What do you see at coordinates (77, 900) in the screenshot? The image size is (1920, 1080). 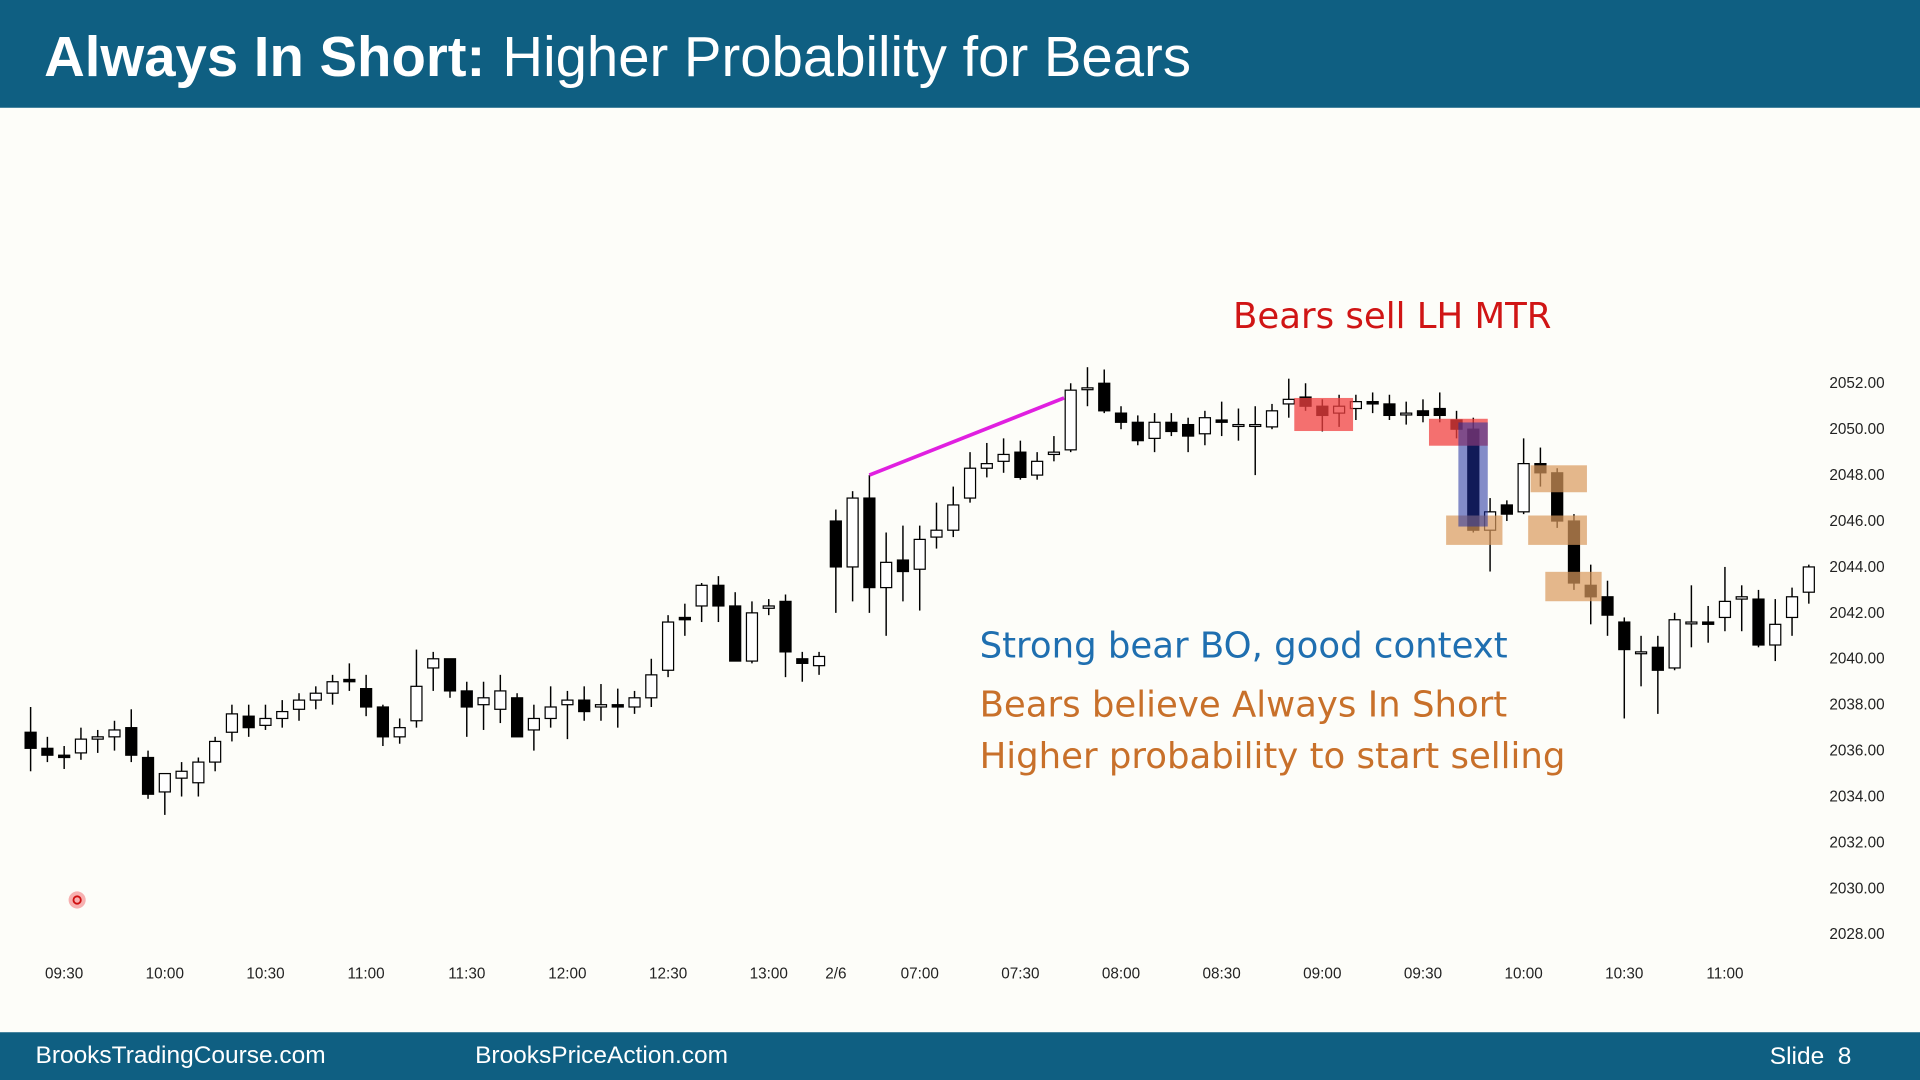 I see `pointer` at bounding box center [77, 900].